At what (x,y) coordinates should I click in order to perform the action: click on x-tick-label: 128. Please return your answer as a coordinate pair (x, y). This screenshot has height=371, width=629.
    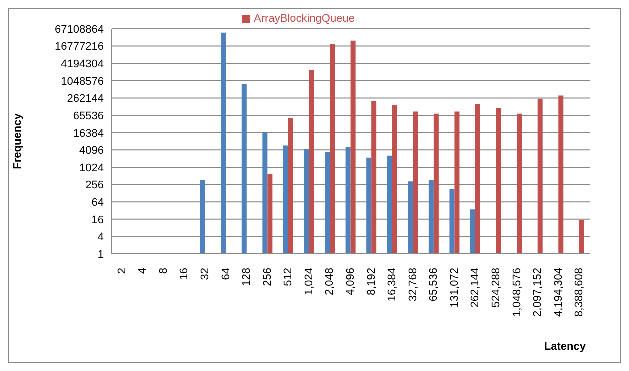
    Looking at the image, I should click on (247, 277).